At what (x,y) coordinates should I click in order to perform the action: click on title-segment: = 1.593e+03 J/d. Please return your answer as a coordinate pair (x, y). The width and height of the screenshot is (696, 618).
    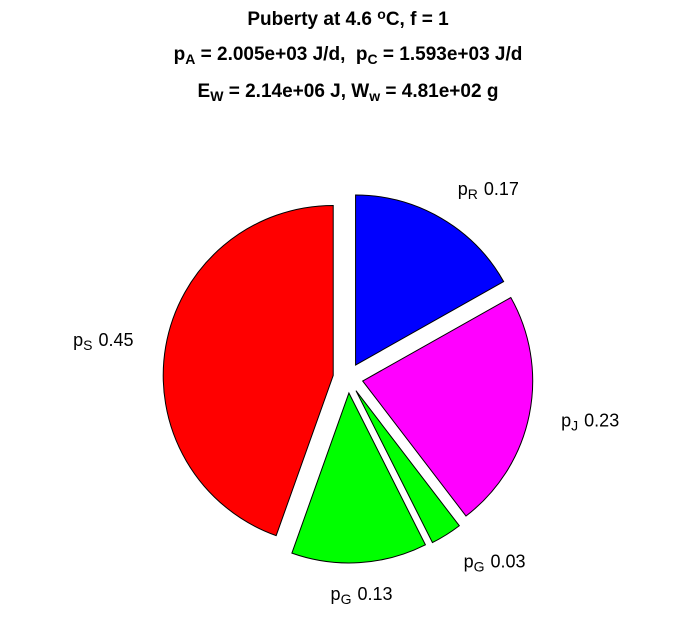
    Looking at the image, I should click on (450, 54).